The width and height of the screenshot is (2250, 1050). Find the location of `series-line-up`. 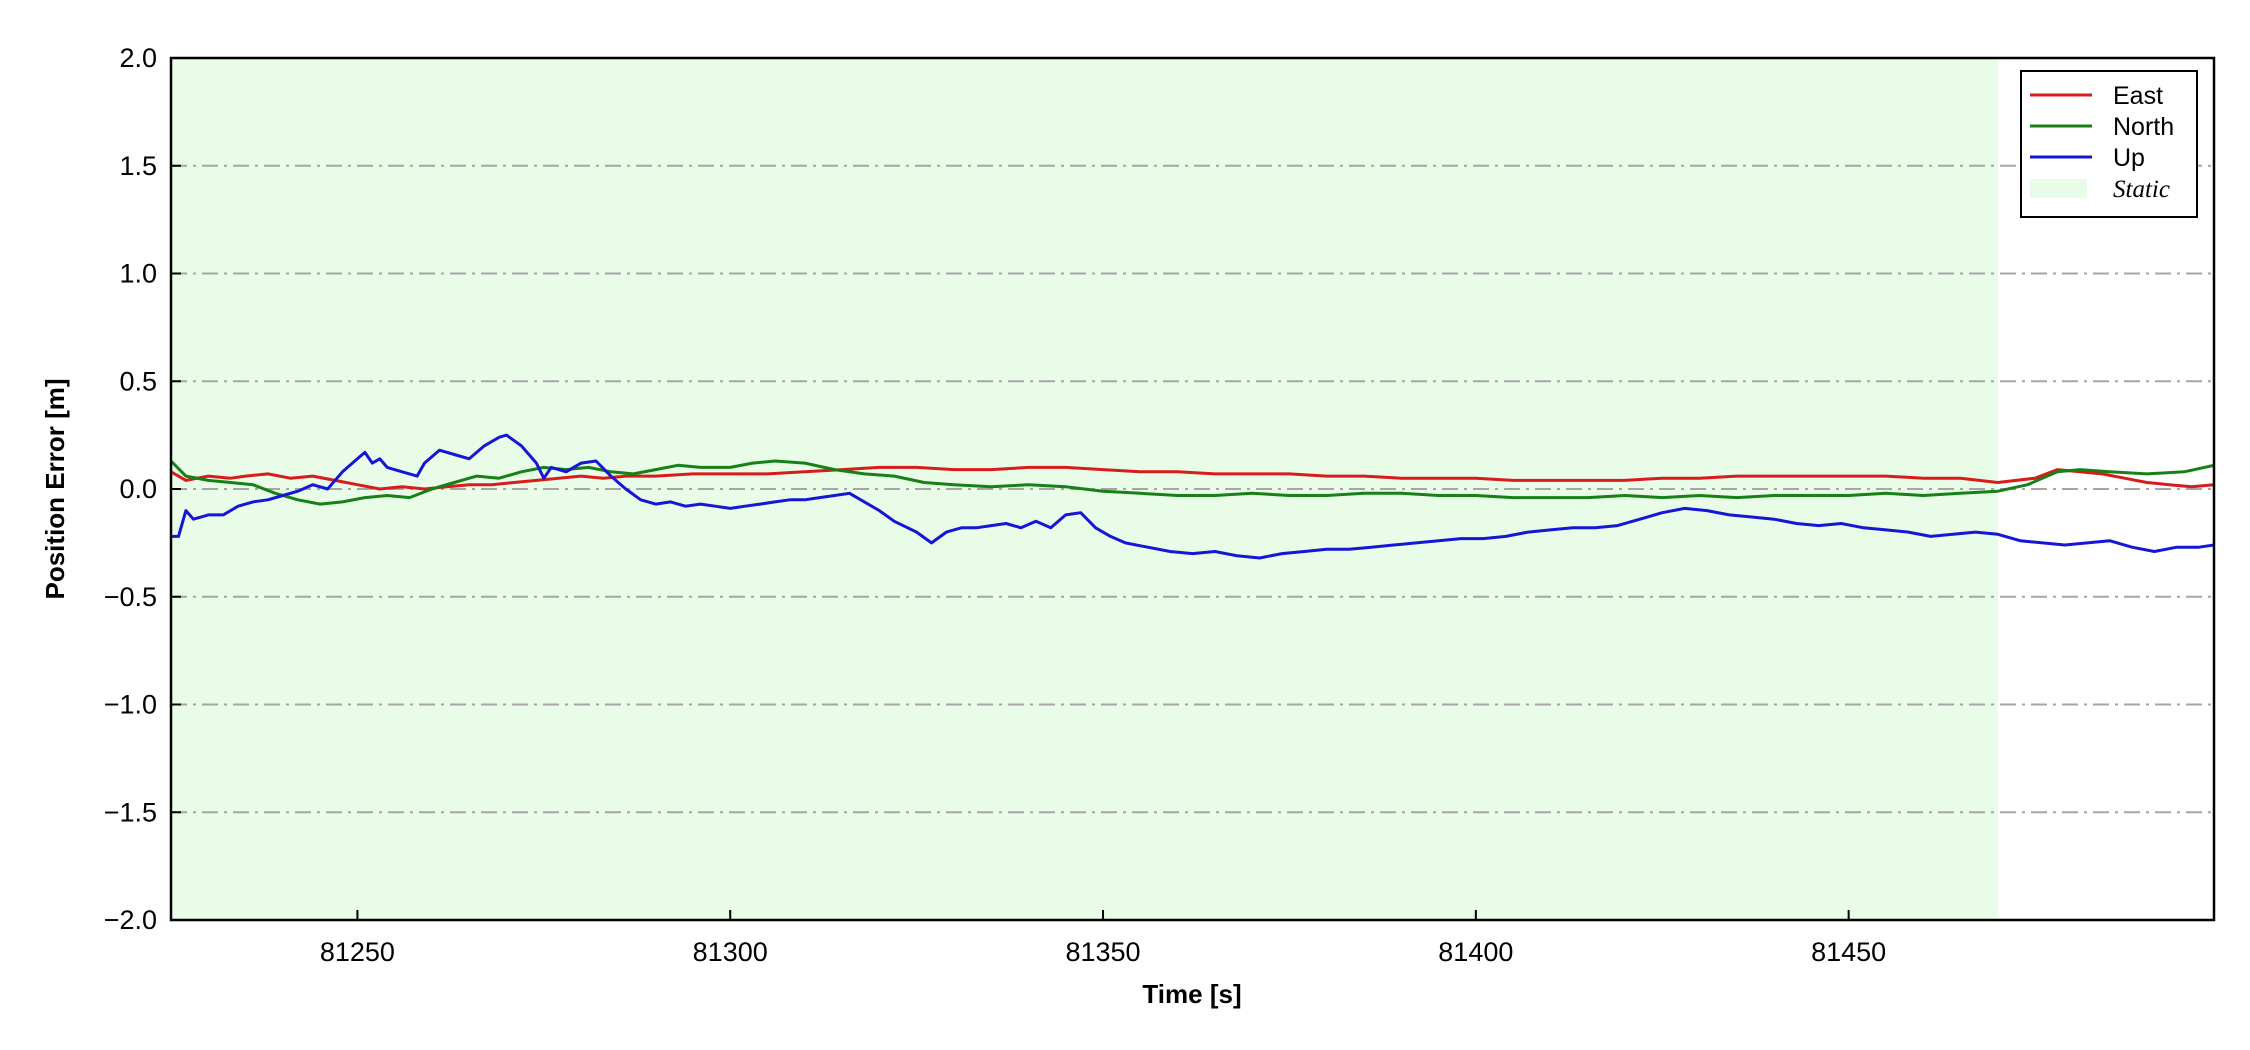

series-line-up is located at coordinates (1192, 496).